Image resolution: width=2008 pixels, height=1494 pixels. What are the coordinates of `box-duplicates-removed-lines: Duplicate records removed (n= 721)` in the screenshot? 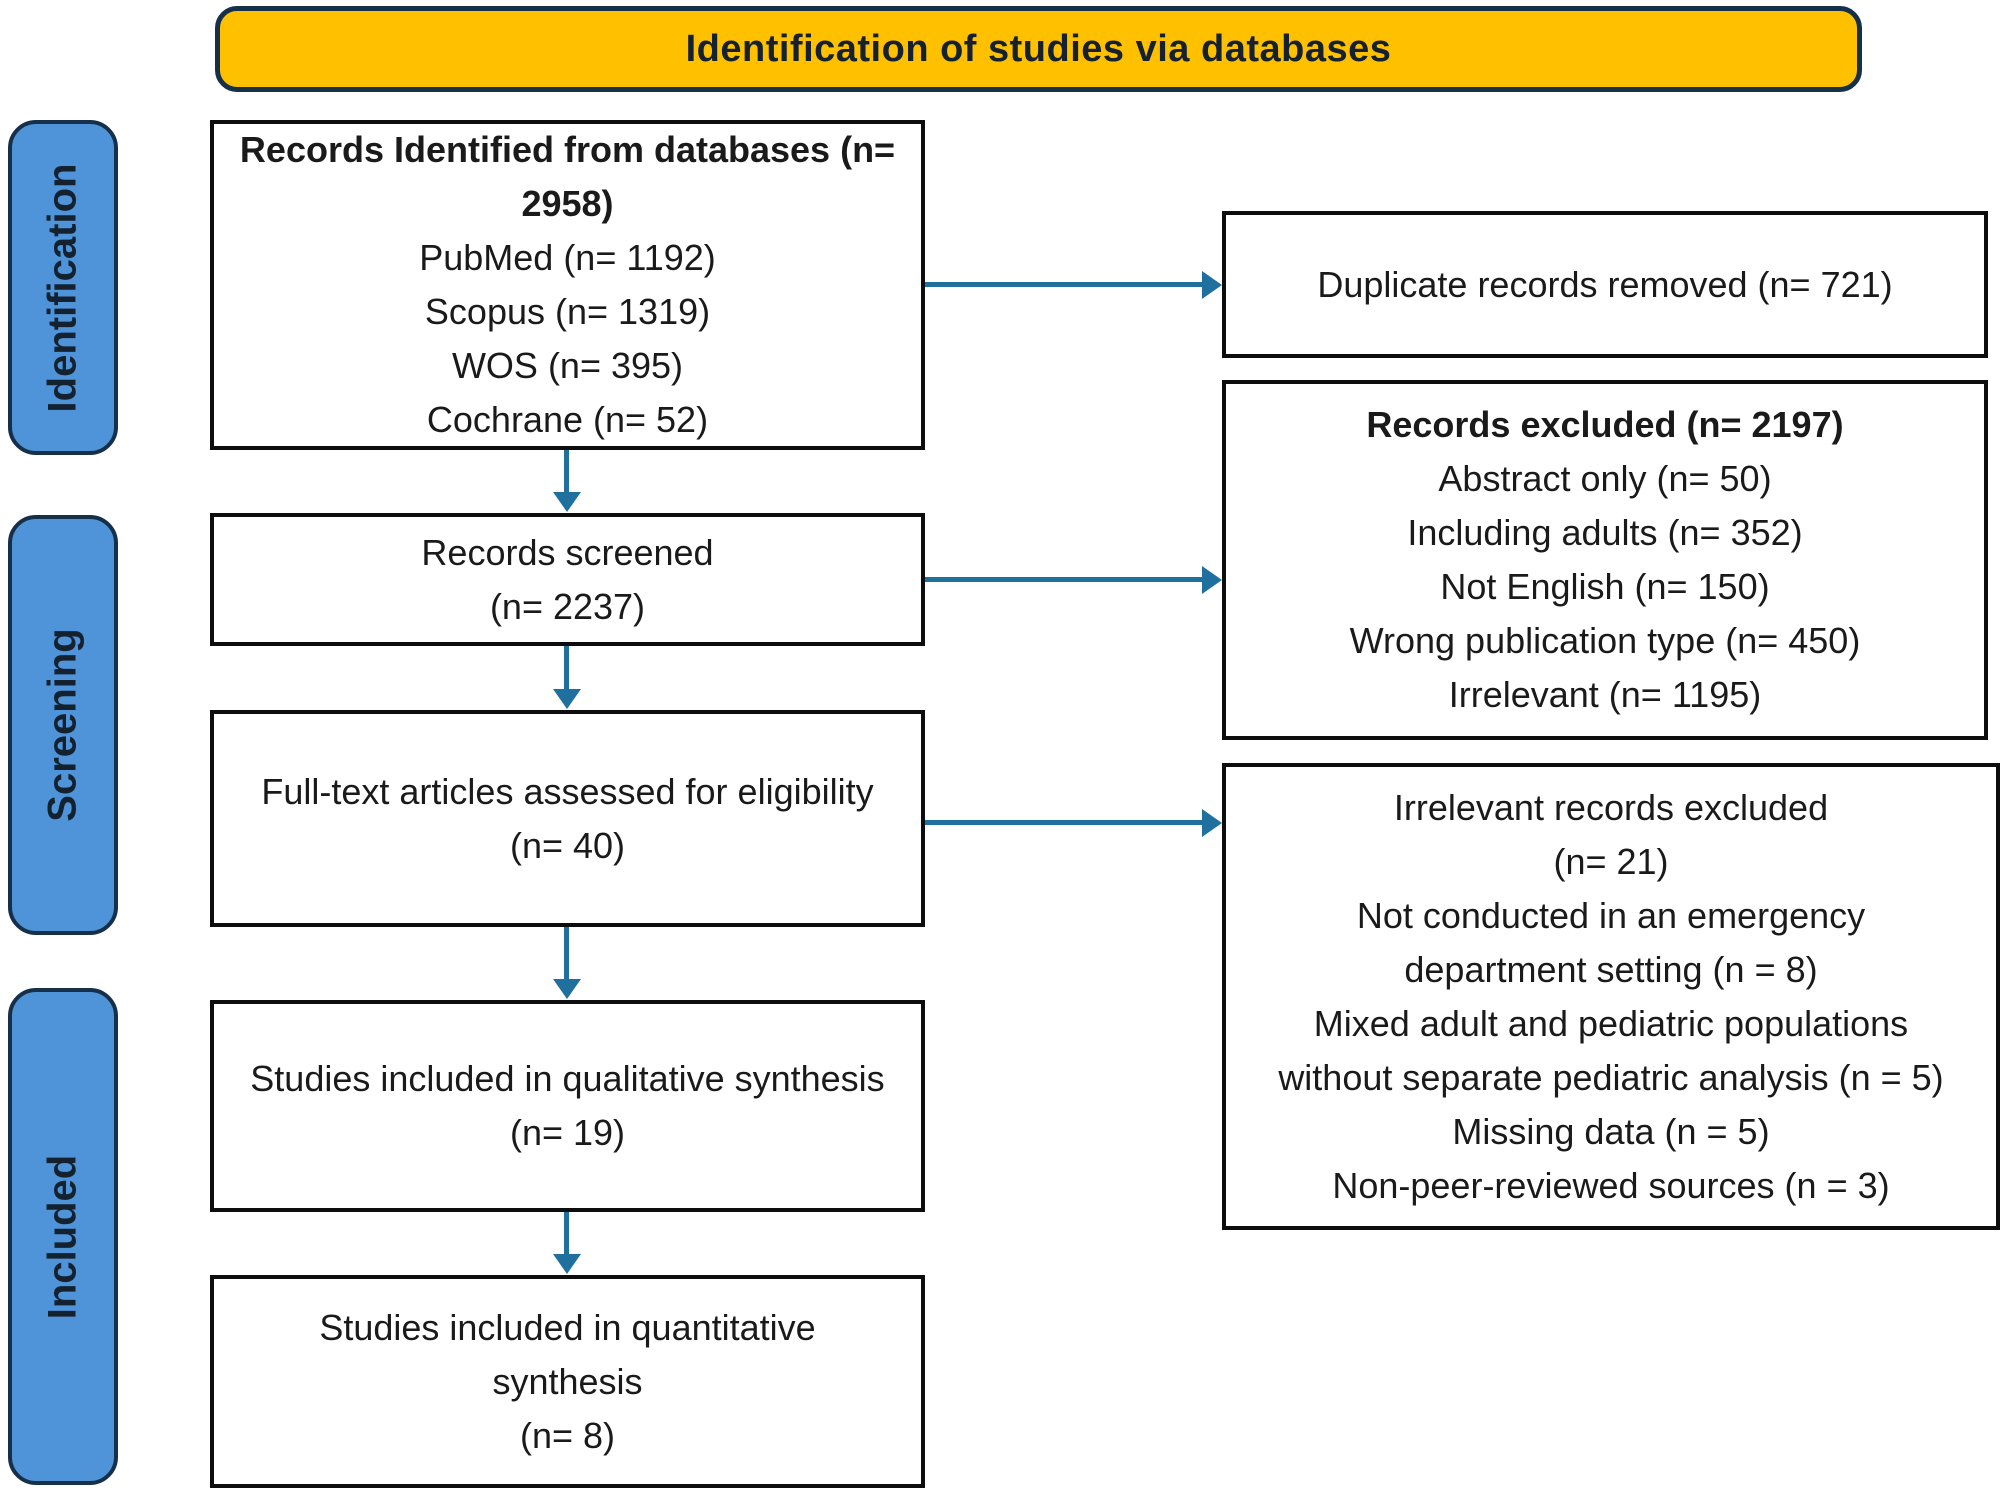 It's located at (1605, 284).